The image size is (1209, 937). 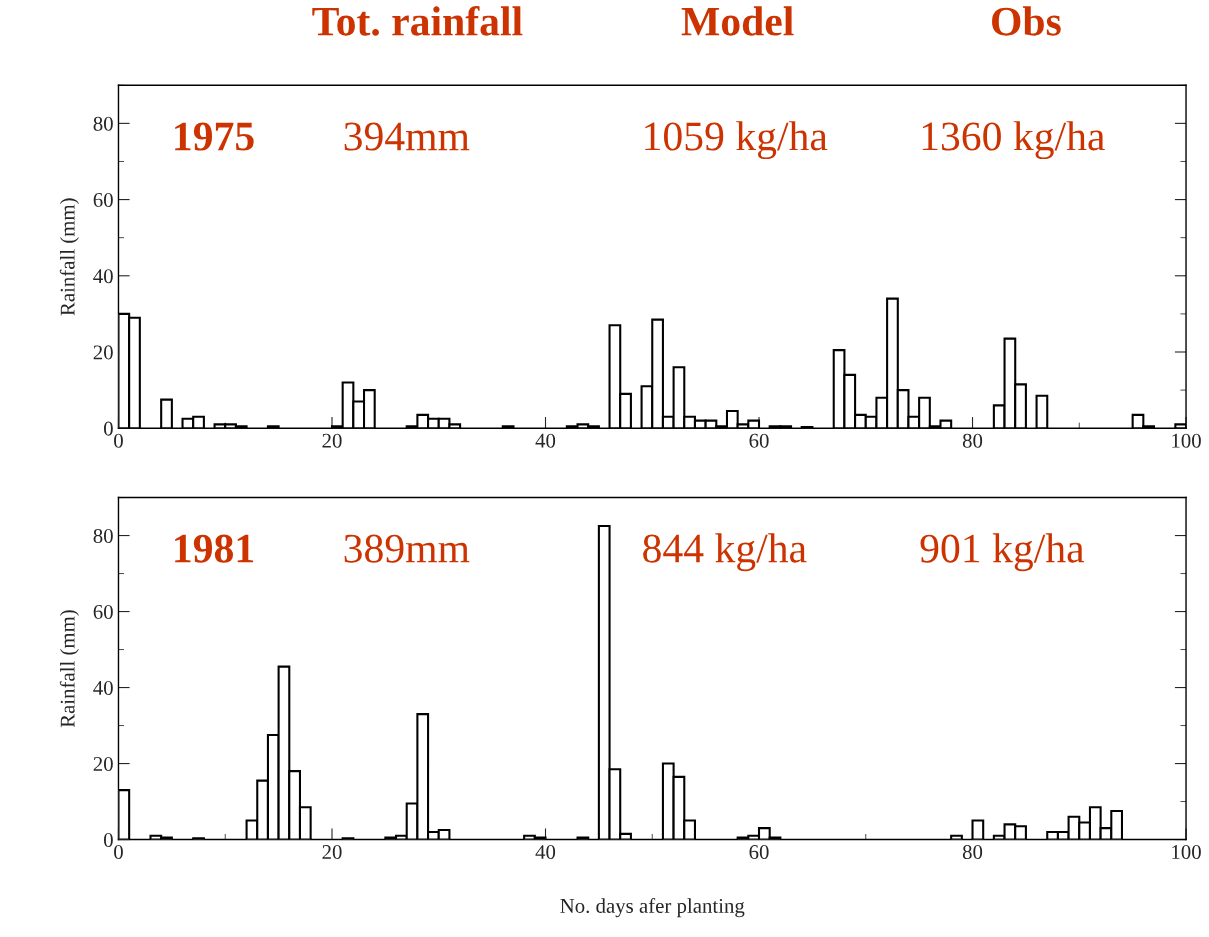 I want to click on annotation: 394mm, so click(x=407, y=136).